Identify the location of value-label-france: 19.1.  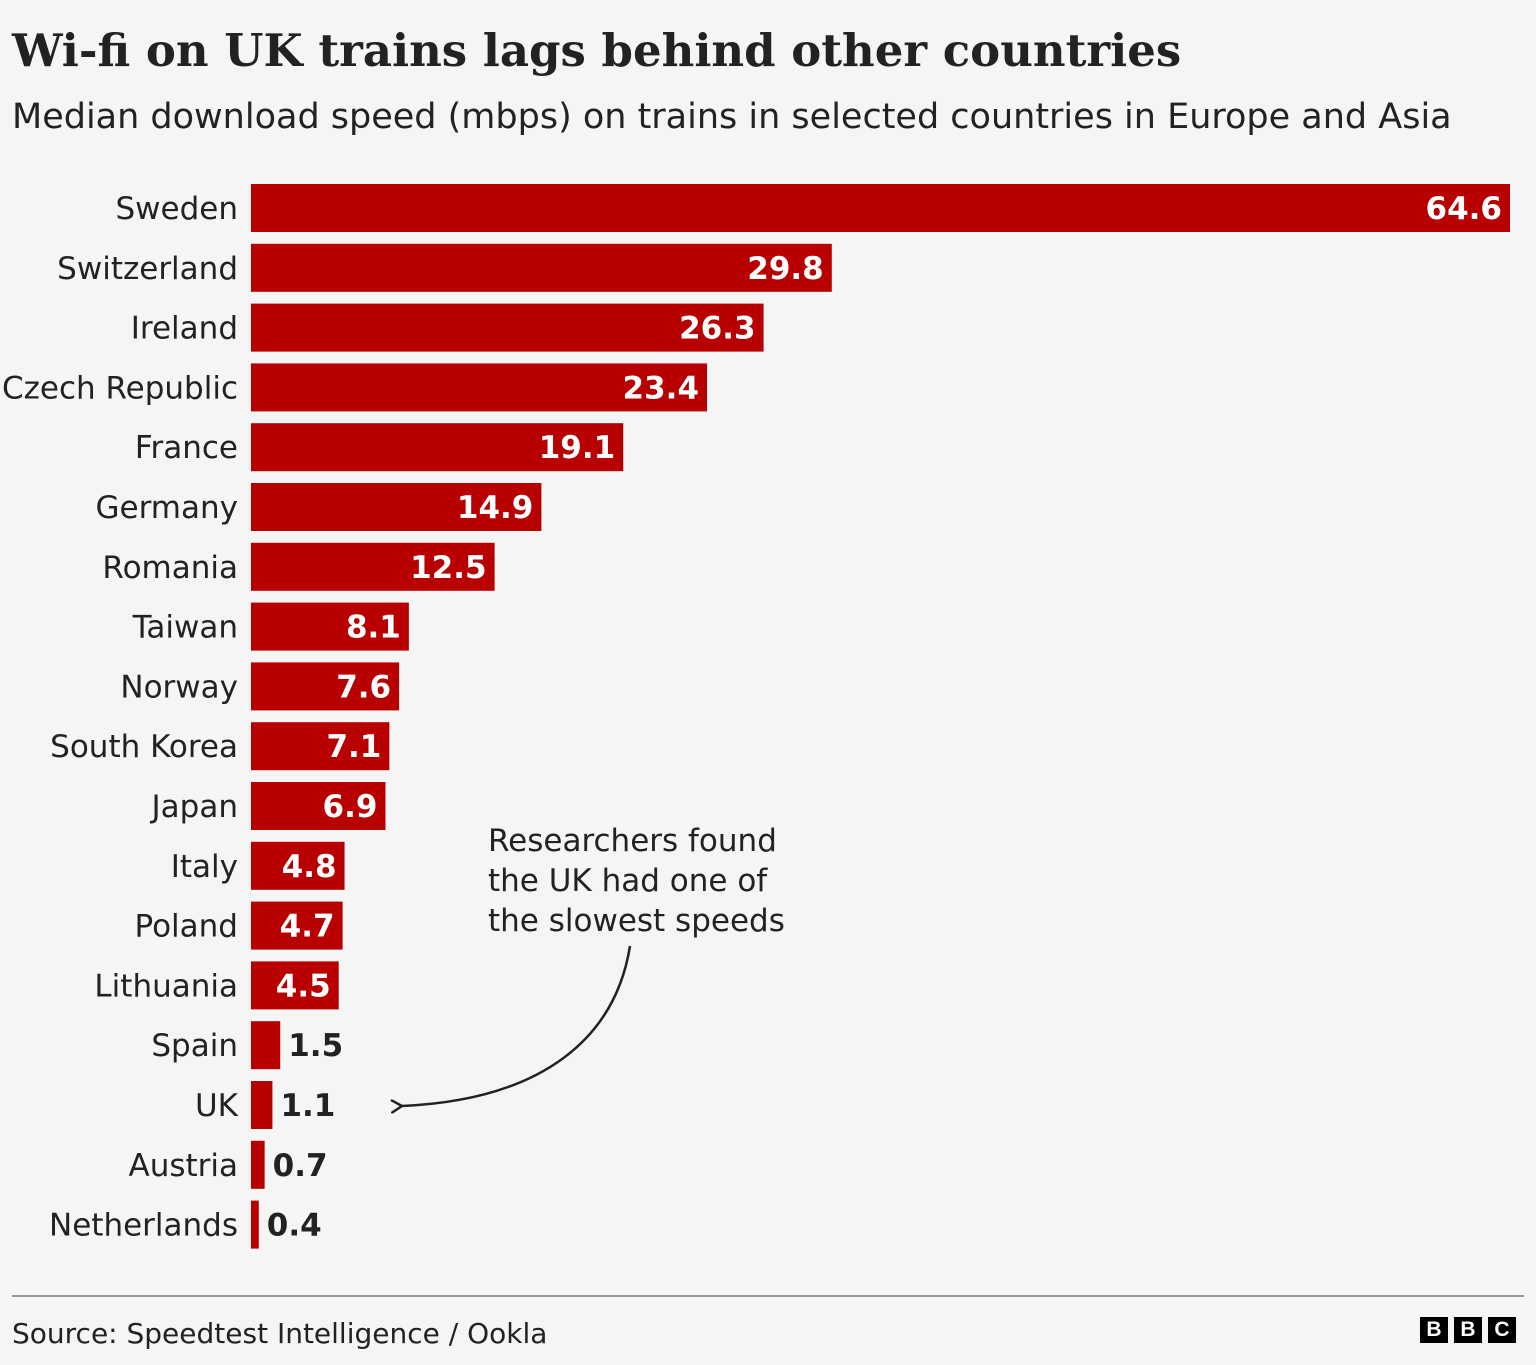
(577, 448).